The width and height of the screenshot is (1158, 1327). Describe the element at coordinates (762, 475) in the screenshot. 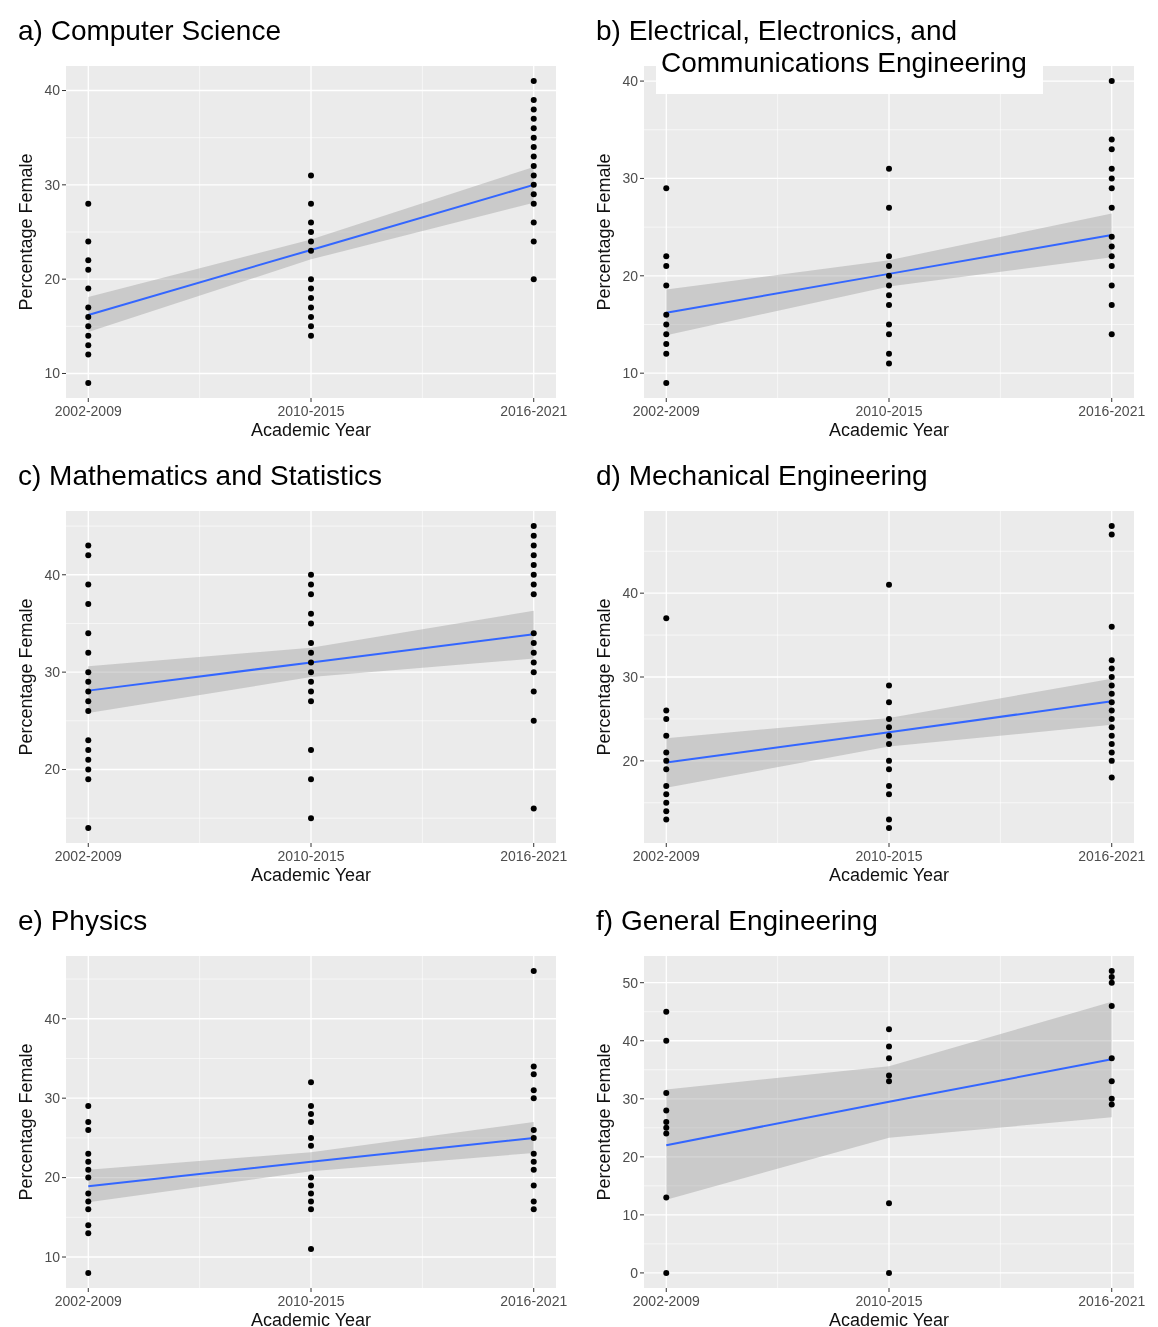

I see `chart-title: d) Mechanical Engineering` at that location.